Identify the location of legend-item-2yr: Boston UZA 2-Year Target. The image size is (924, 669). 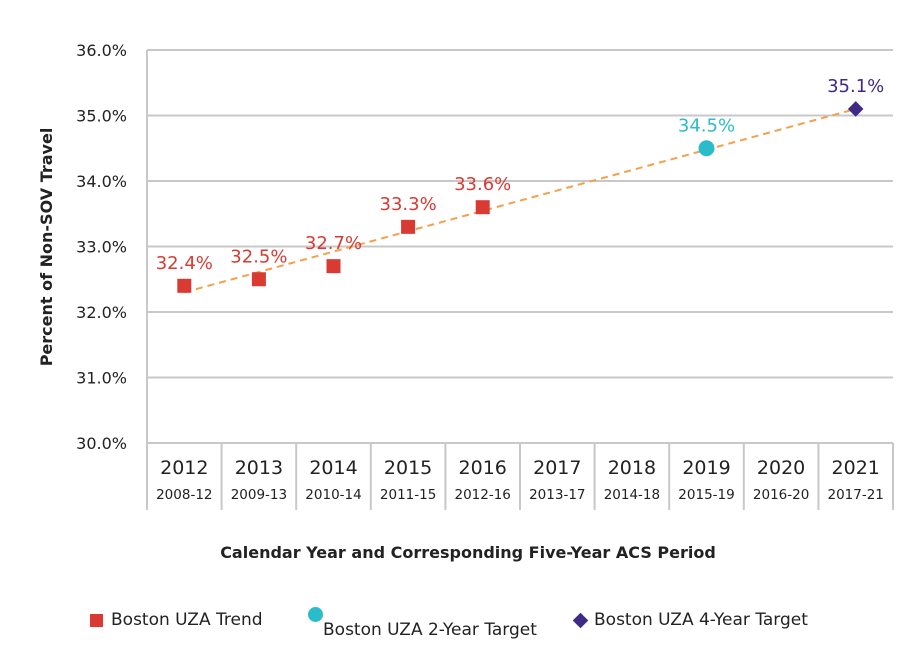
(422, 620).